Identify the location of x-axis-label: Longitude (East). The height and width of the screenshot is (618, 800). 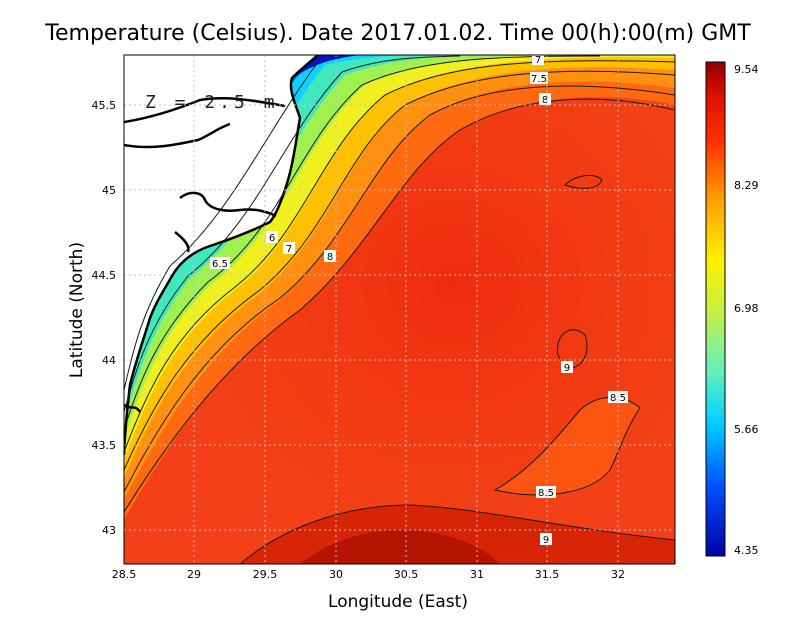
(398, 602).